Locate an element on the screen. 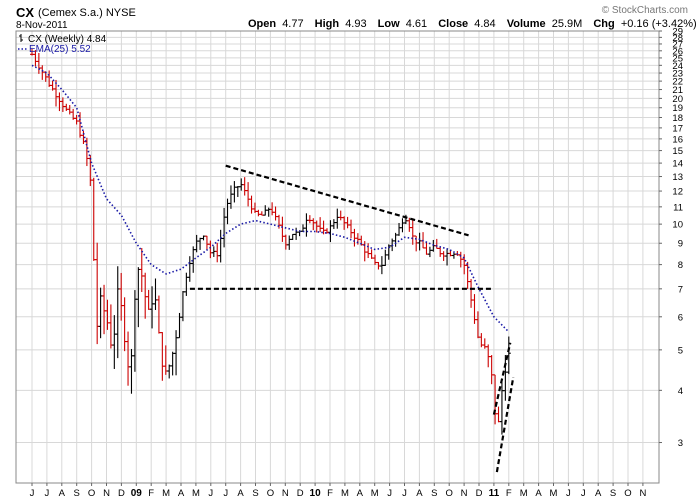 Image resolution: width=700 pixels, height=500 pixels. ohlc-bar is located at coordinates (508, 355).